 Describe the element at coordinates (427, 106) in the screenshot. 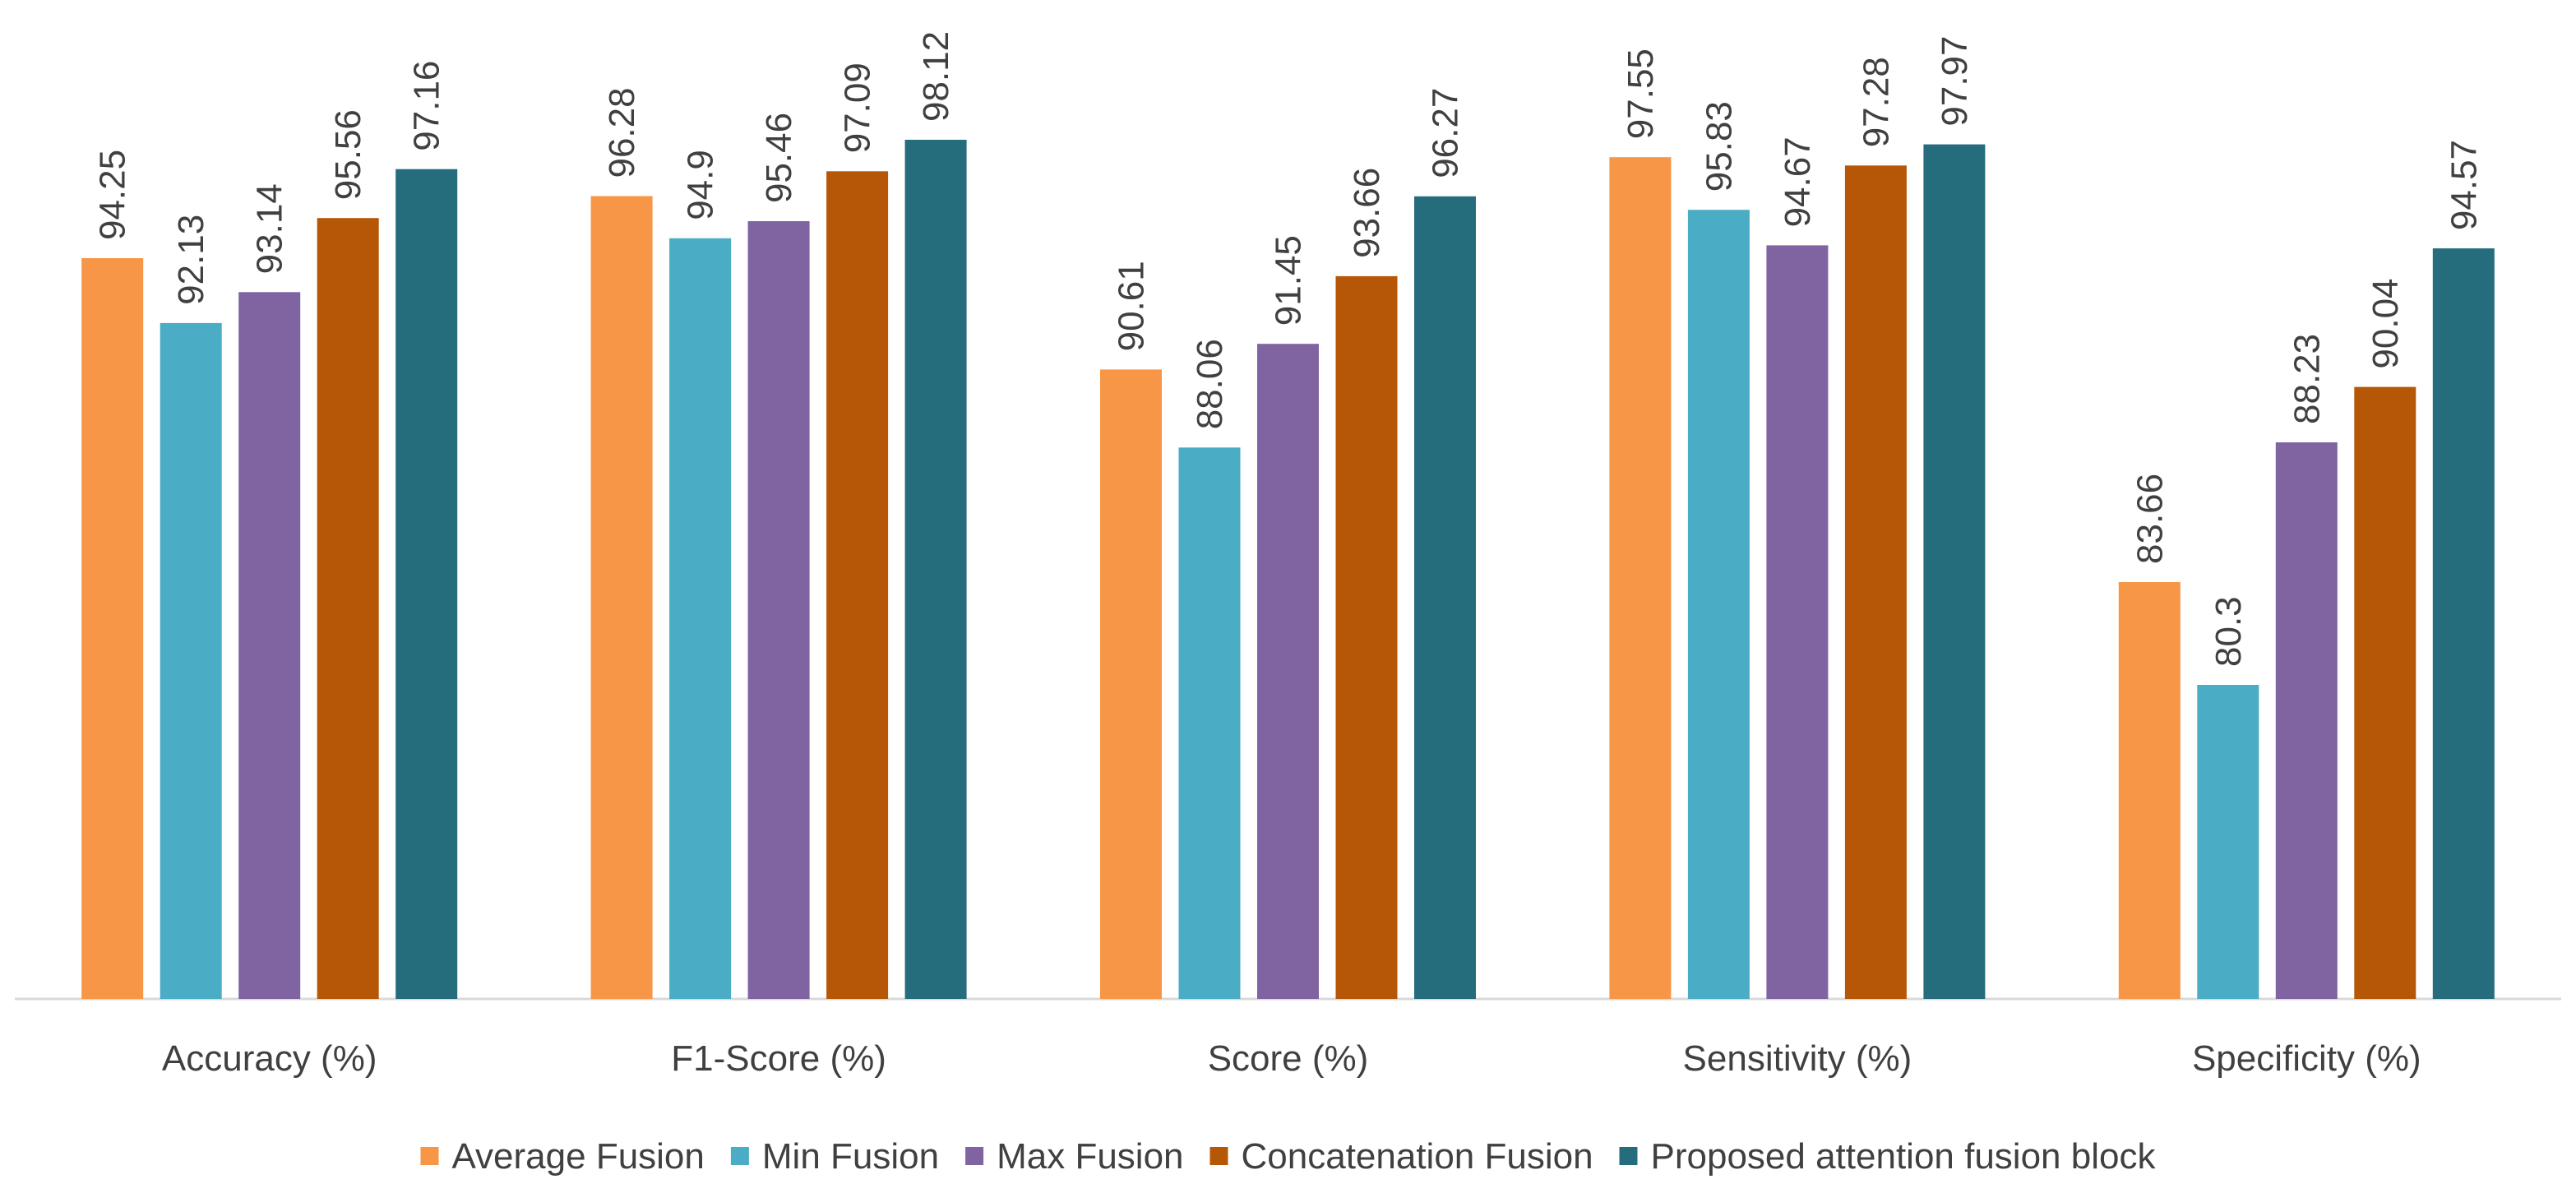

I see `data-label: 97.16` at that location.